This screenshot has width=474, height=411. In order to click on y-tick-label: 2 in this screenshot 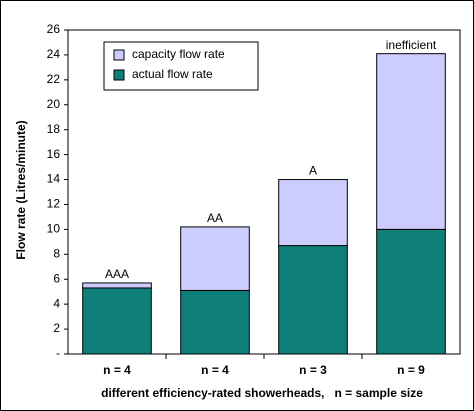, I will do `click(56, 328)`.